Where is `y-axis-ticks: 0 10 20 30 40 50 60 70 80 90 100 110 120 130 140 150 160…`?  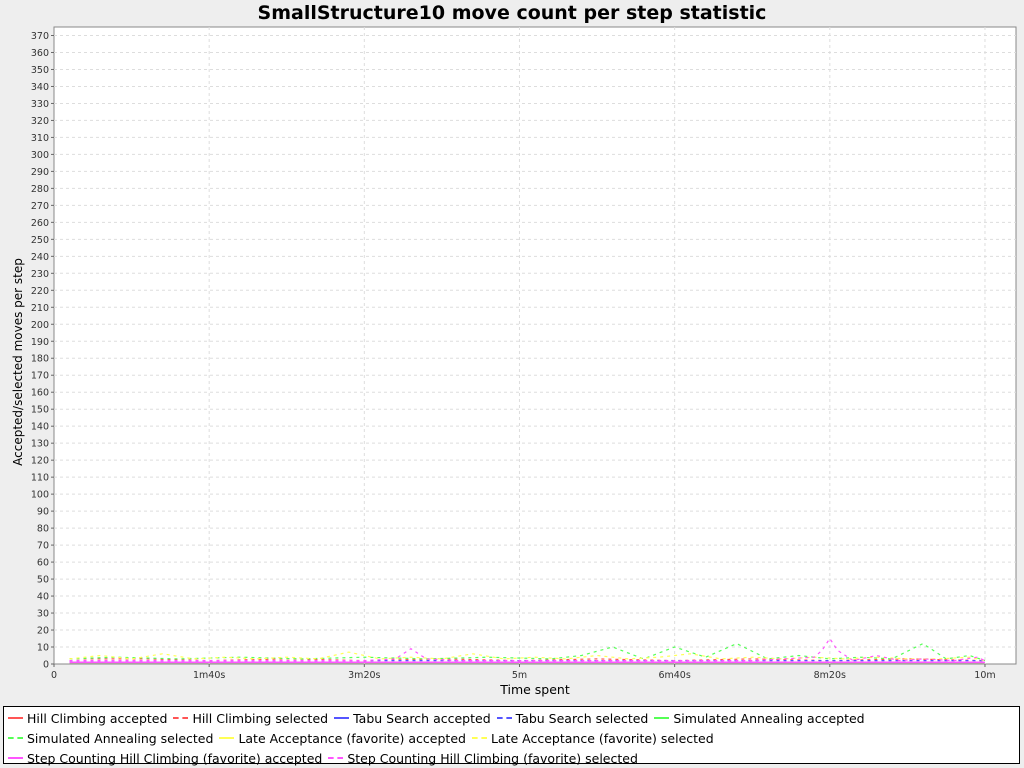 y-axis-ticks: 0 10 20 30 40 50 60 70 80 90 100 110 120 130 140 150 160… is located at coordinates (42, 351).